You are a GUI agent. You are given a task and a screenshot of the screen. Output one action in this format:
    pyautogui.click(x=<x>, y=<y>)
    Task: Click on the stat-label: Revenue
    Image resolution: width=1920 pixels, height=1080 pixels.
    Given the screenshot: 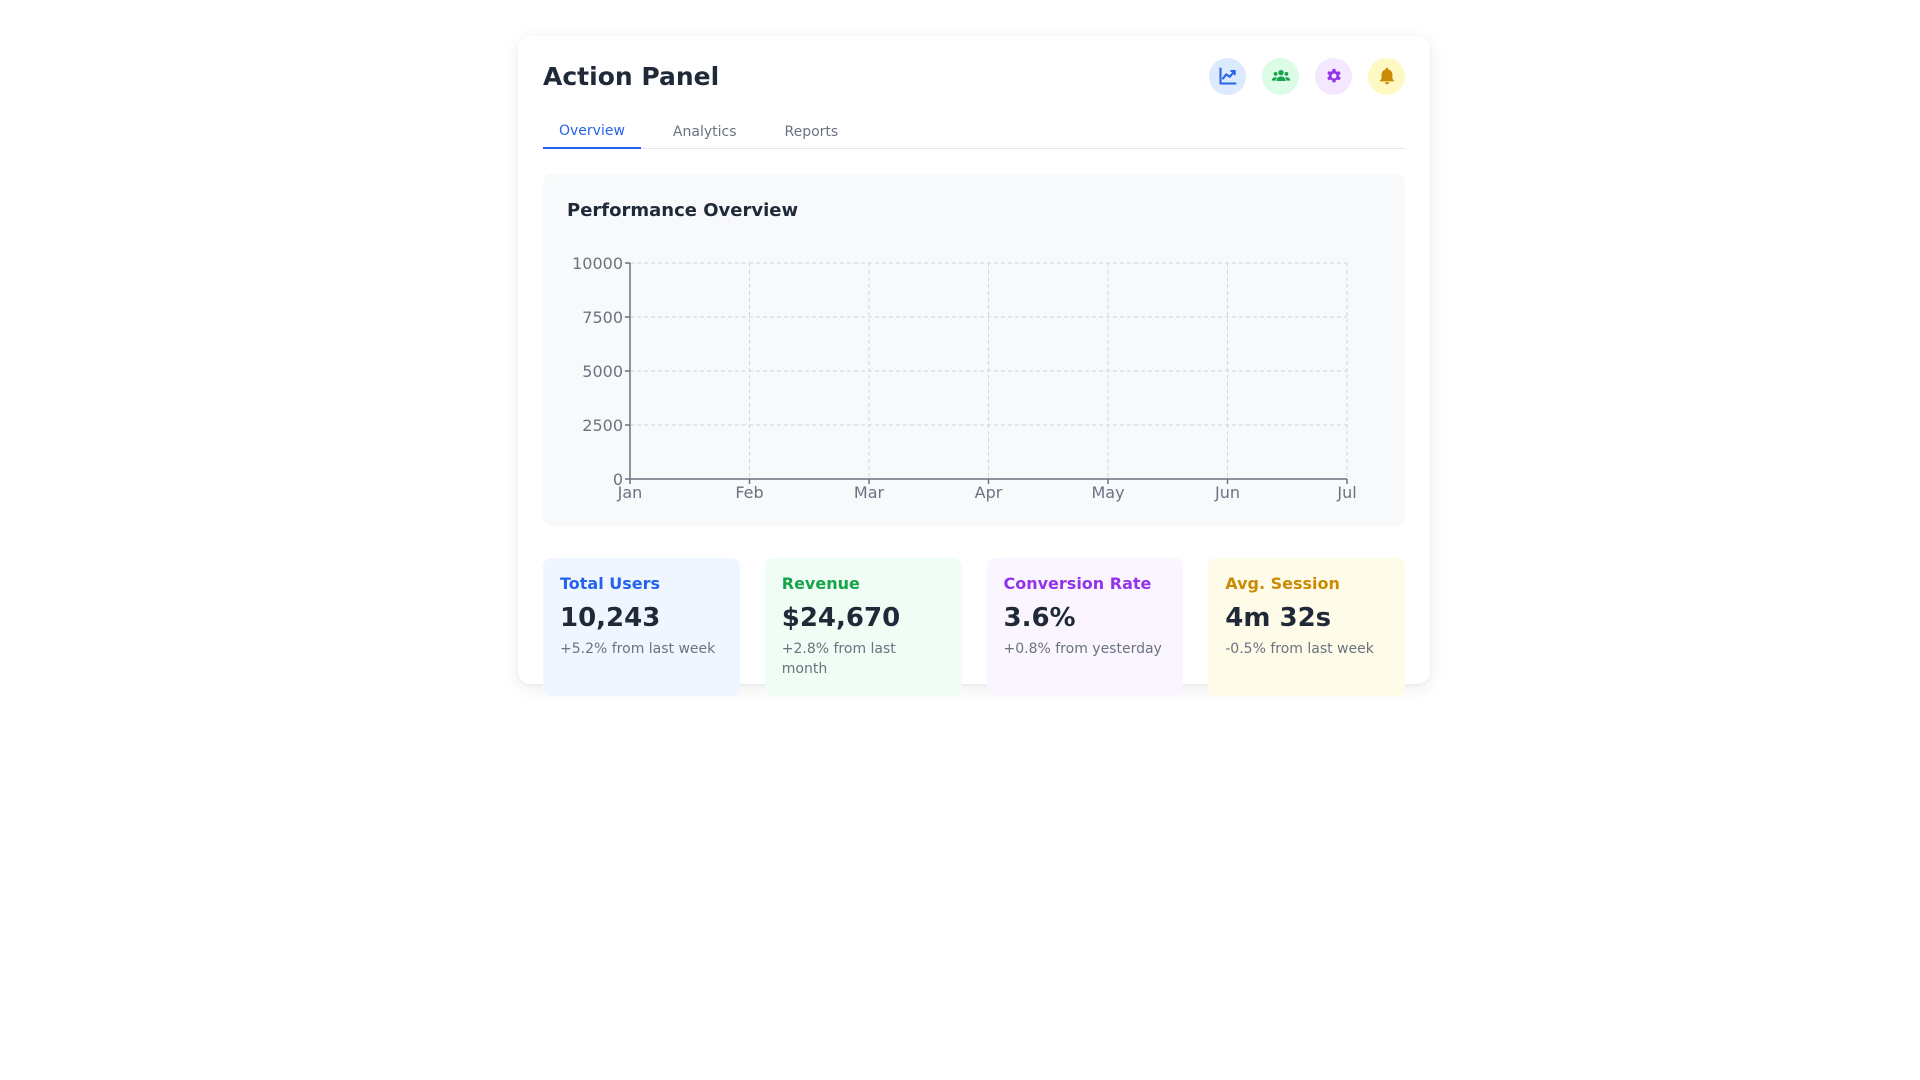 What is the action you would take?
    pyautogui.click(x=820, y=583)
    